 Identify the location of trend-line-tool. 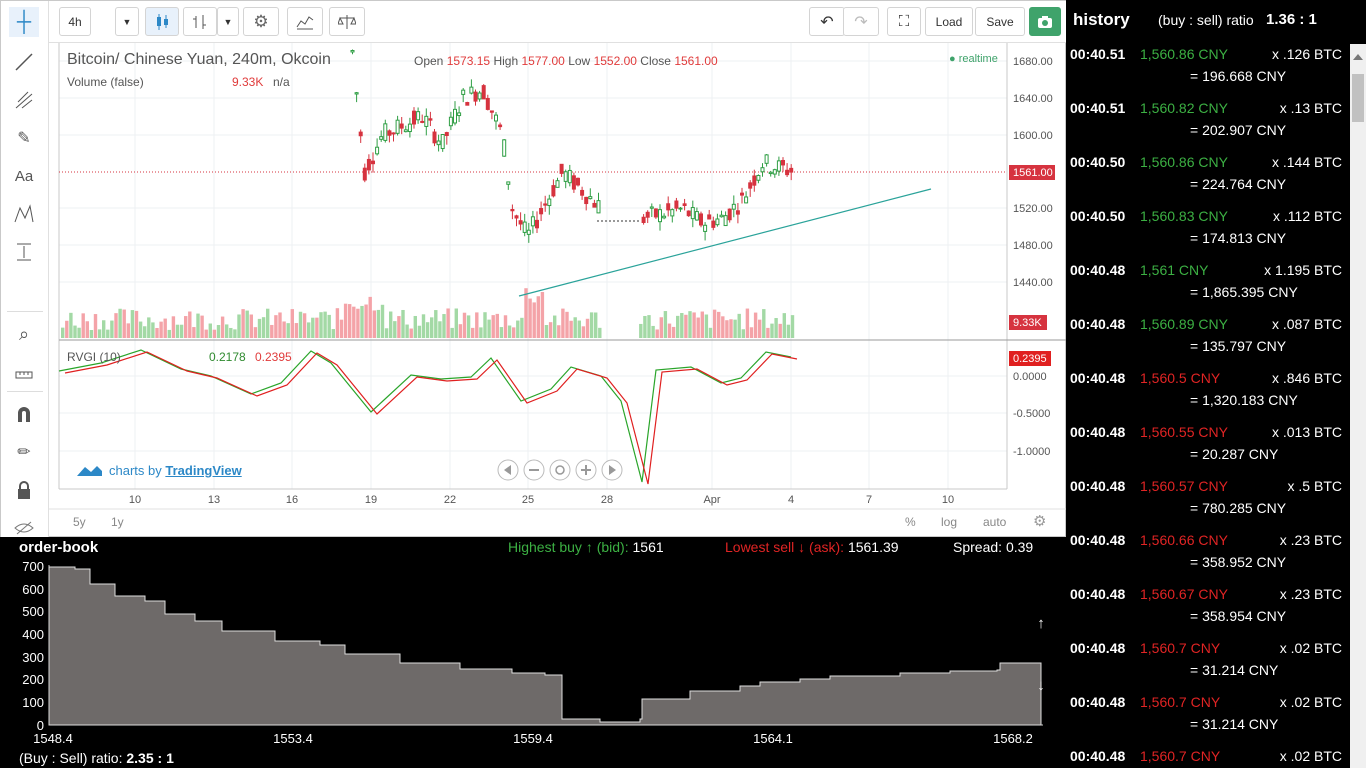
(24, 62).